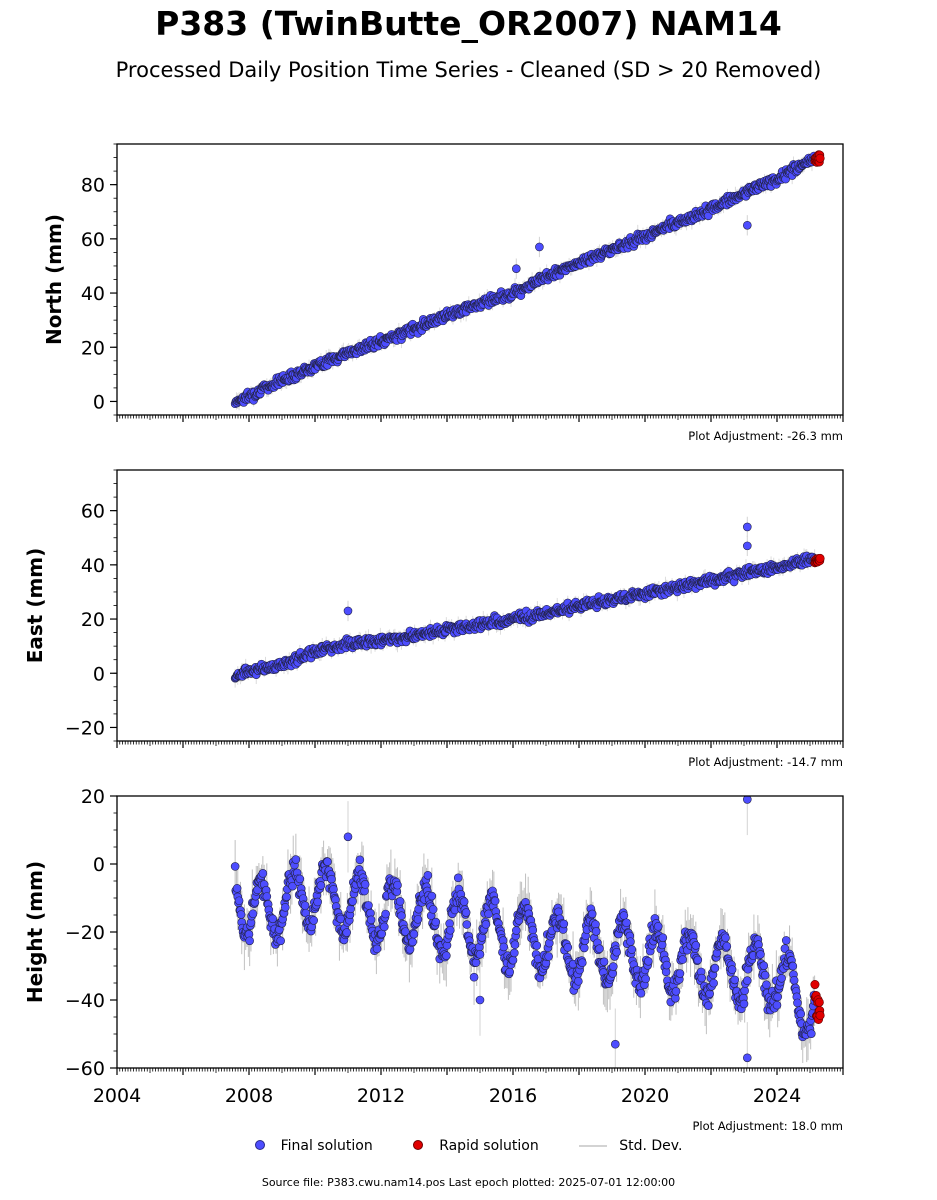 The image size is (937, 1200). I want to click on x-tick-label: 2020, so click(645, 1096).